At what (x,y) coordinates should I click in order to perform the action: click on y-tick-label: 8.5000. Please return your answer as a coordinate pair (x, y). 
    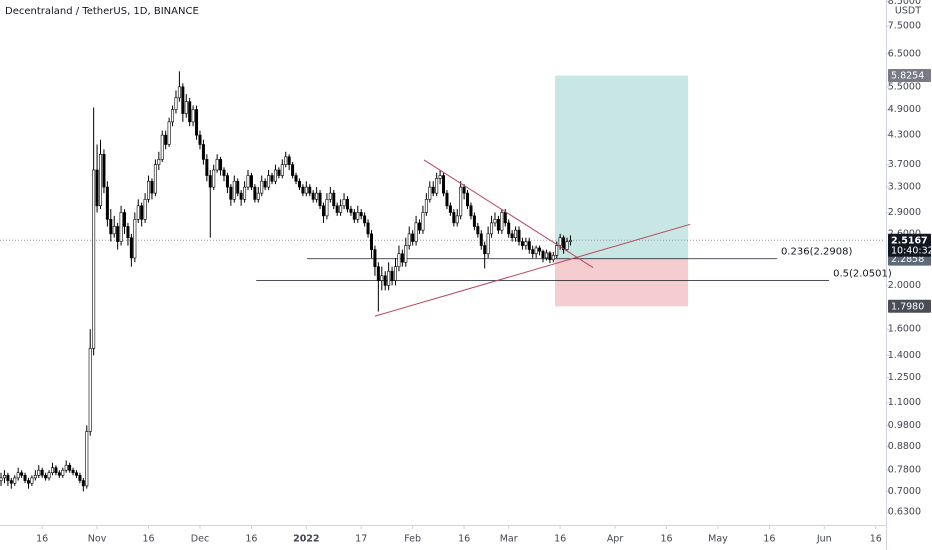
    Looking at the image, I should click on (904, 3).